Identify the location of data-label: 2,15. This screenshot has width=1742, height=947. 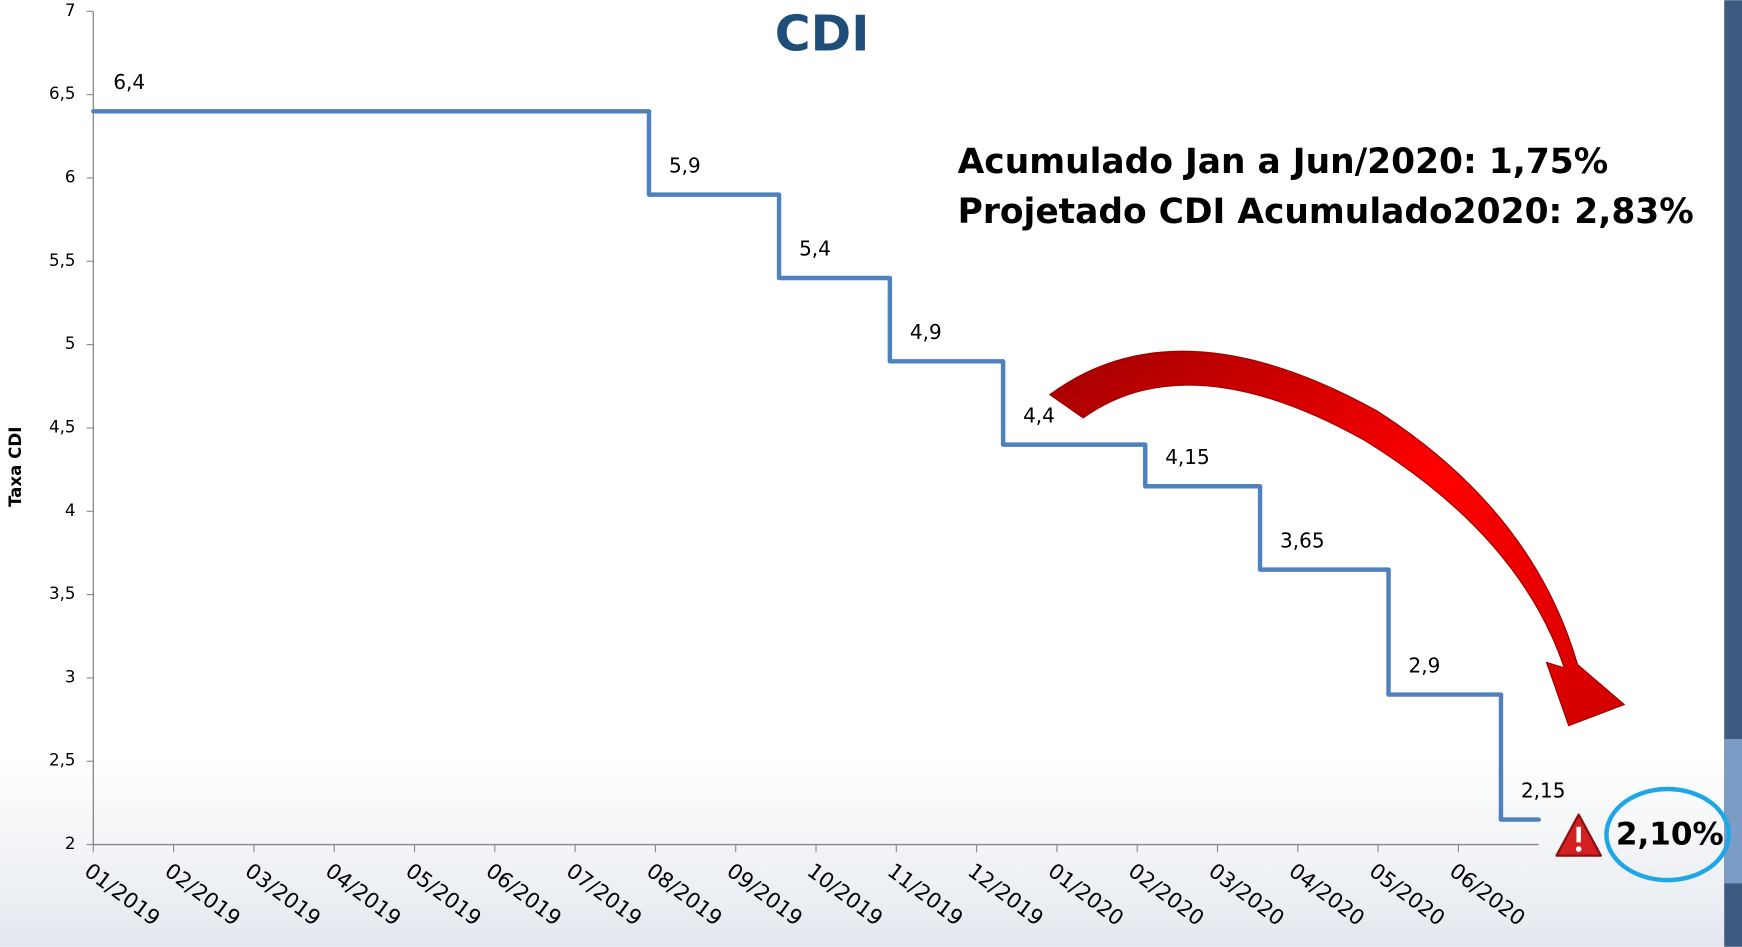
(1543, 790).